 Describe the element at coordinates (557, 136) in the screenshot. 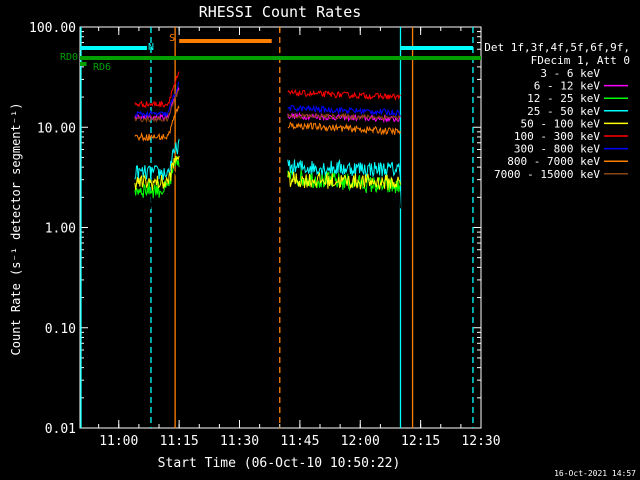

I see `legend-label: 100 - 300 keV` at that location.